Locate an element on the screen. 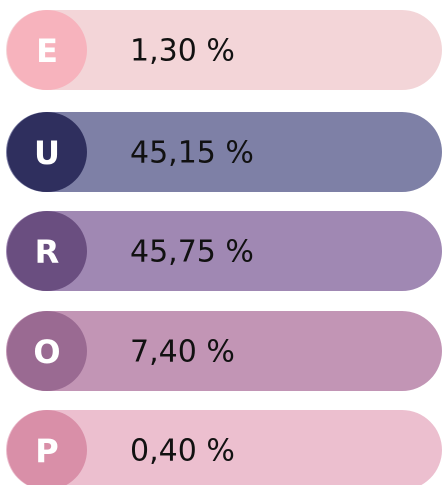 This screenshot has width=443, height=485. badge-letter: E is located at coordinates (47, 51).